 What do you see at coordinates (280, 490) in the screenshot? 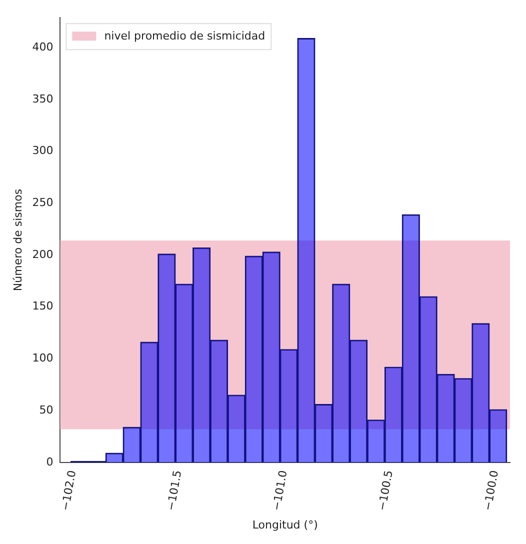
I see `x-tick-label: −101.0` at bounding box center [280, 490].